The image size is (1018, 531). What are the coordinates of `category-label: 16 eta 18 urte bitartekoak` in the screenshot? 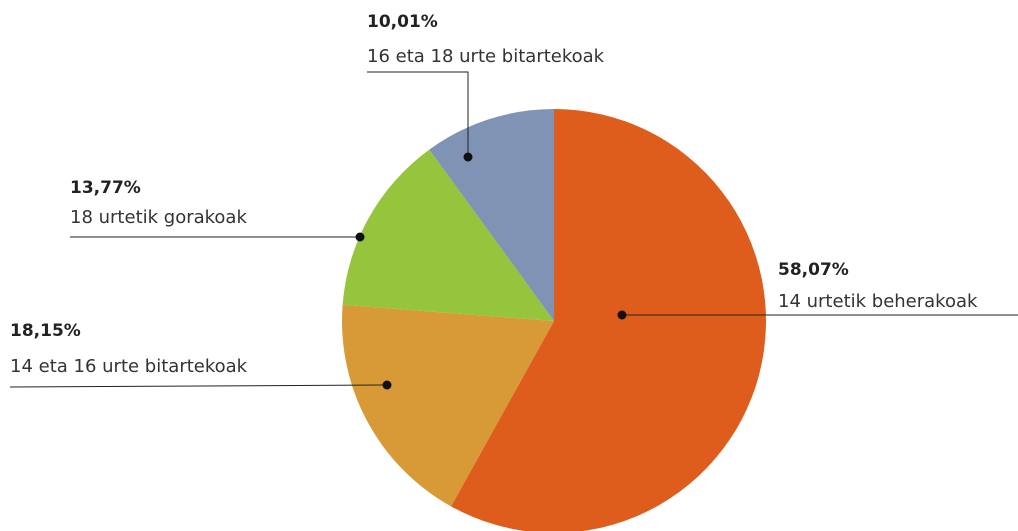 It's located at (486, 56).